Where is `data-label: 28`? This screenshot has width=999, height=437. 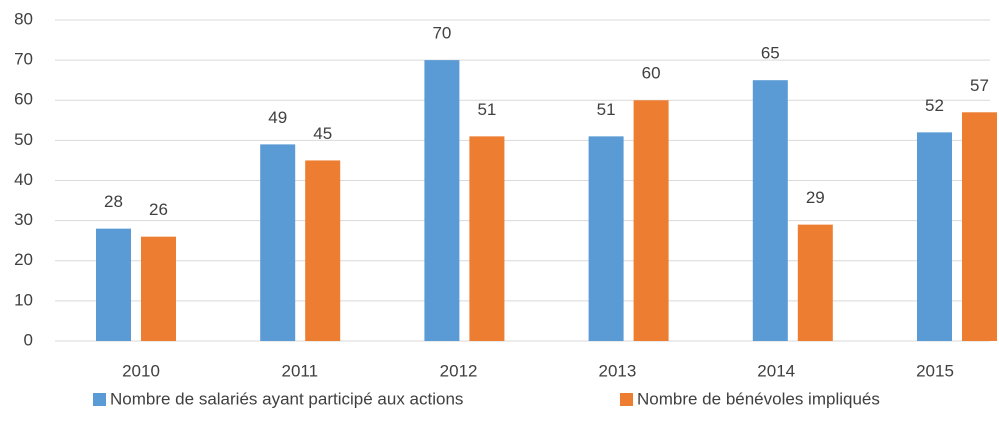
data-label: 28 is located at coordinates (113, 201).